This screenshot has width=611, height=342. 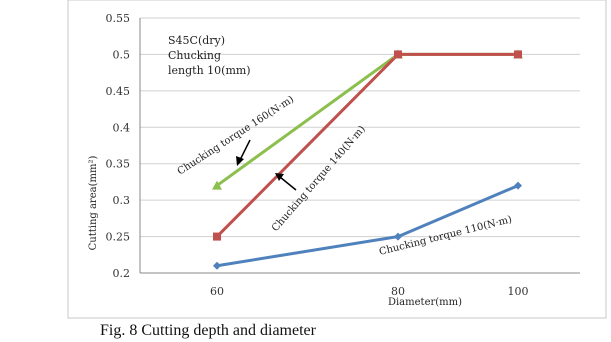 I want to click on x-tick-label: 80, so click(x=398, y=291).